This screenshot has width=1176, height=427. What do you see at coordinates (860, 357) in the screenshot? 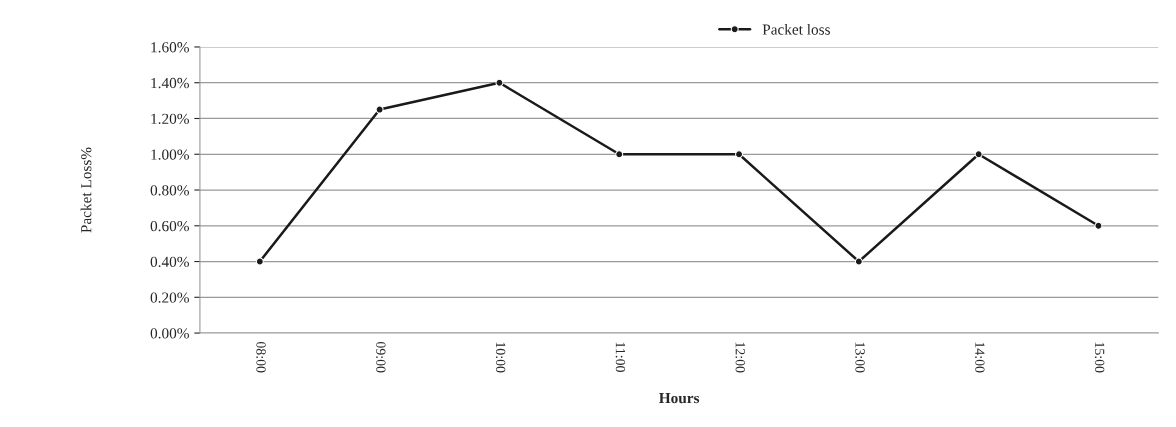
I see `x-tick-label: 13:00` at bounding box center [860, 357].